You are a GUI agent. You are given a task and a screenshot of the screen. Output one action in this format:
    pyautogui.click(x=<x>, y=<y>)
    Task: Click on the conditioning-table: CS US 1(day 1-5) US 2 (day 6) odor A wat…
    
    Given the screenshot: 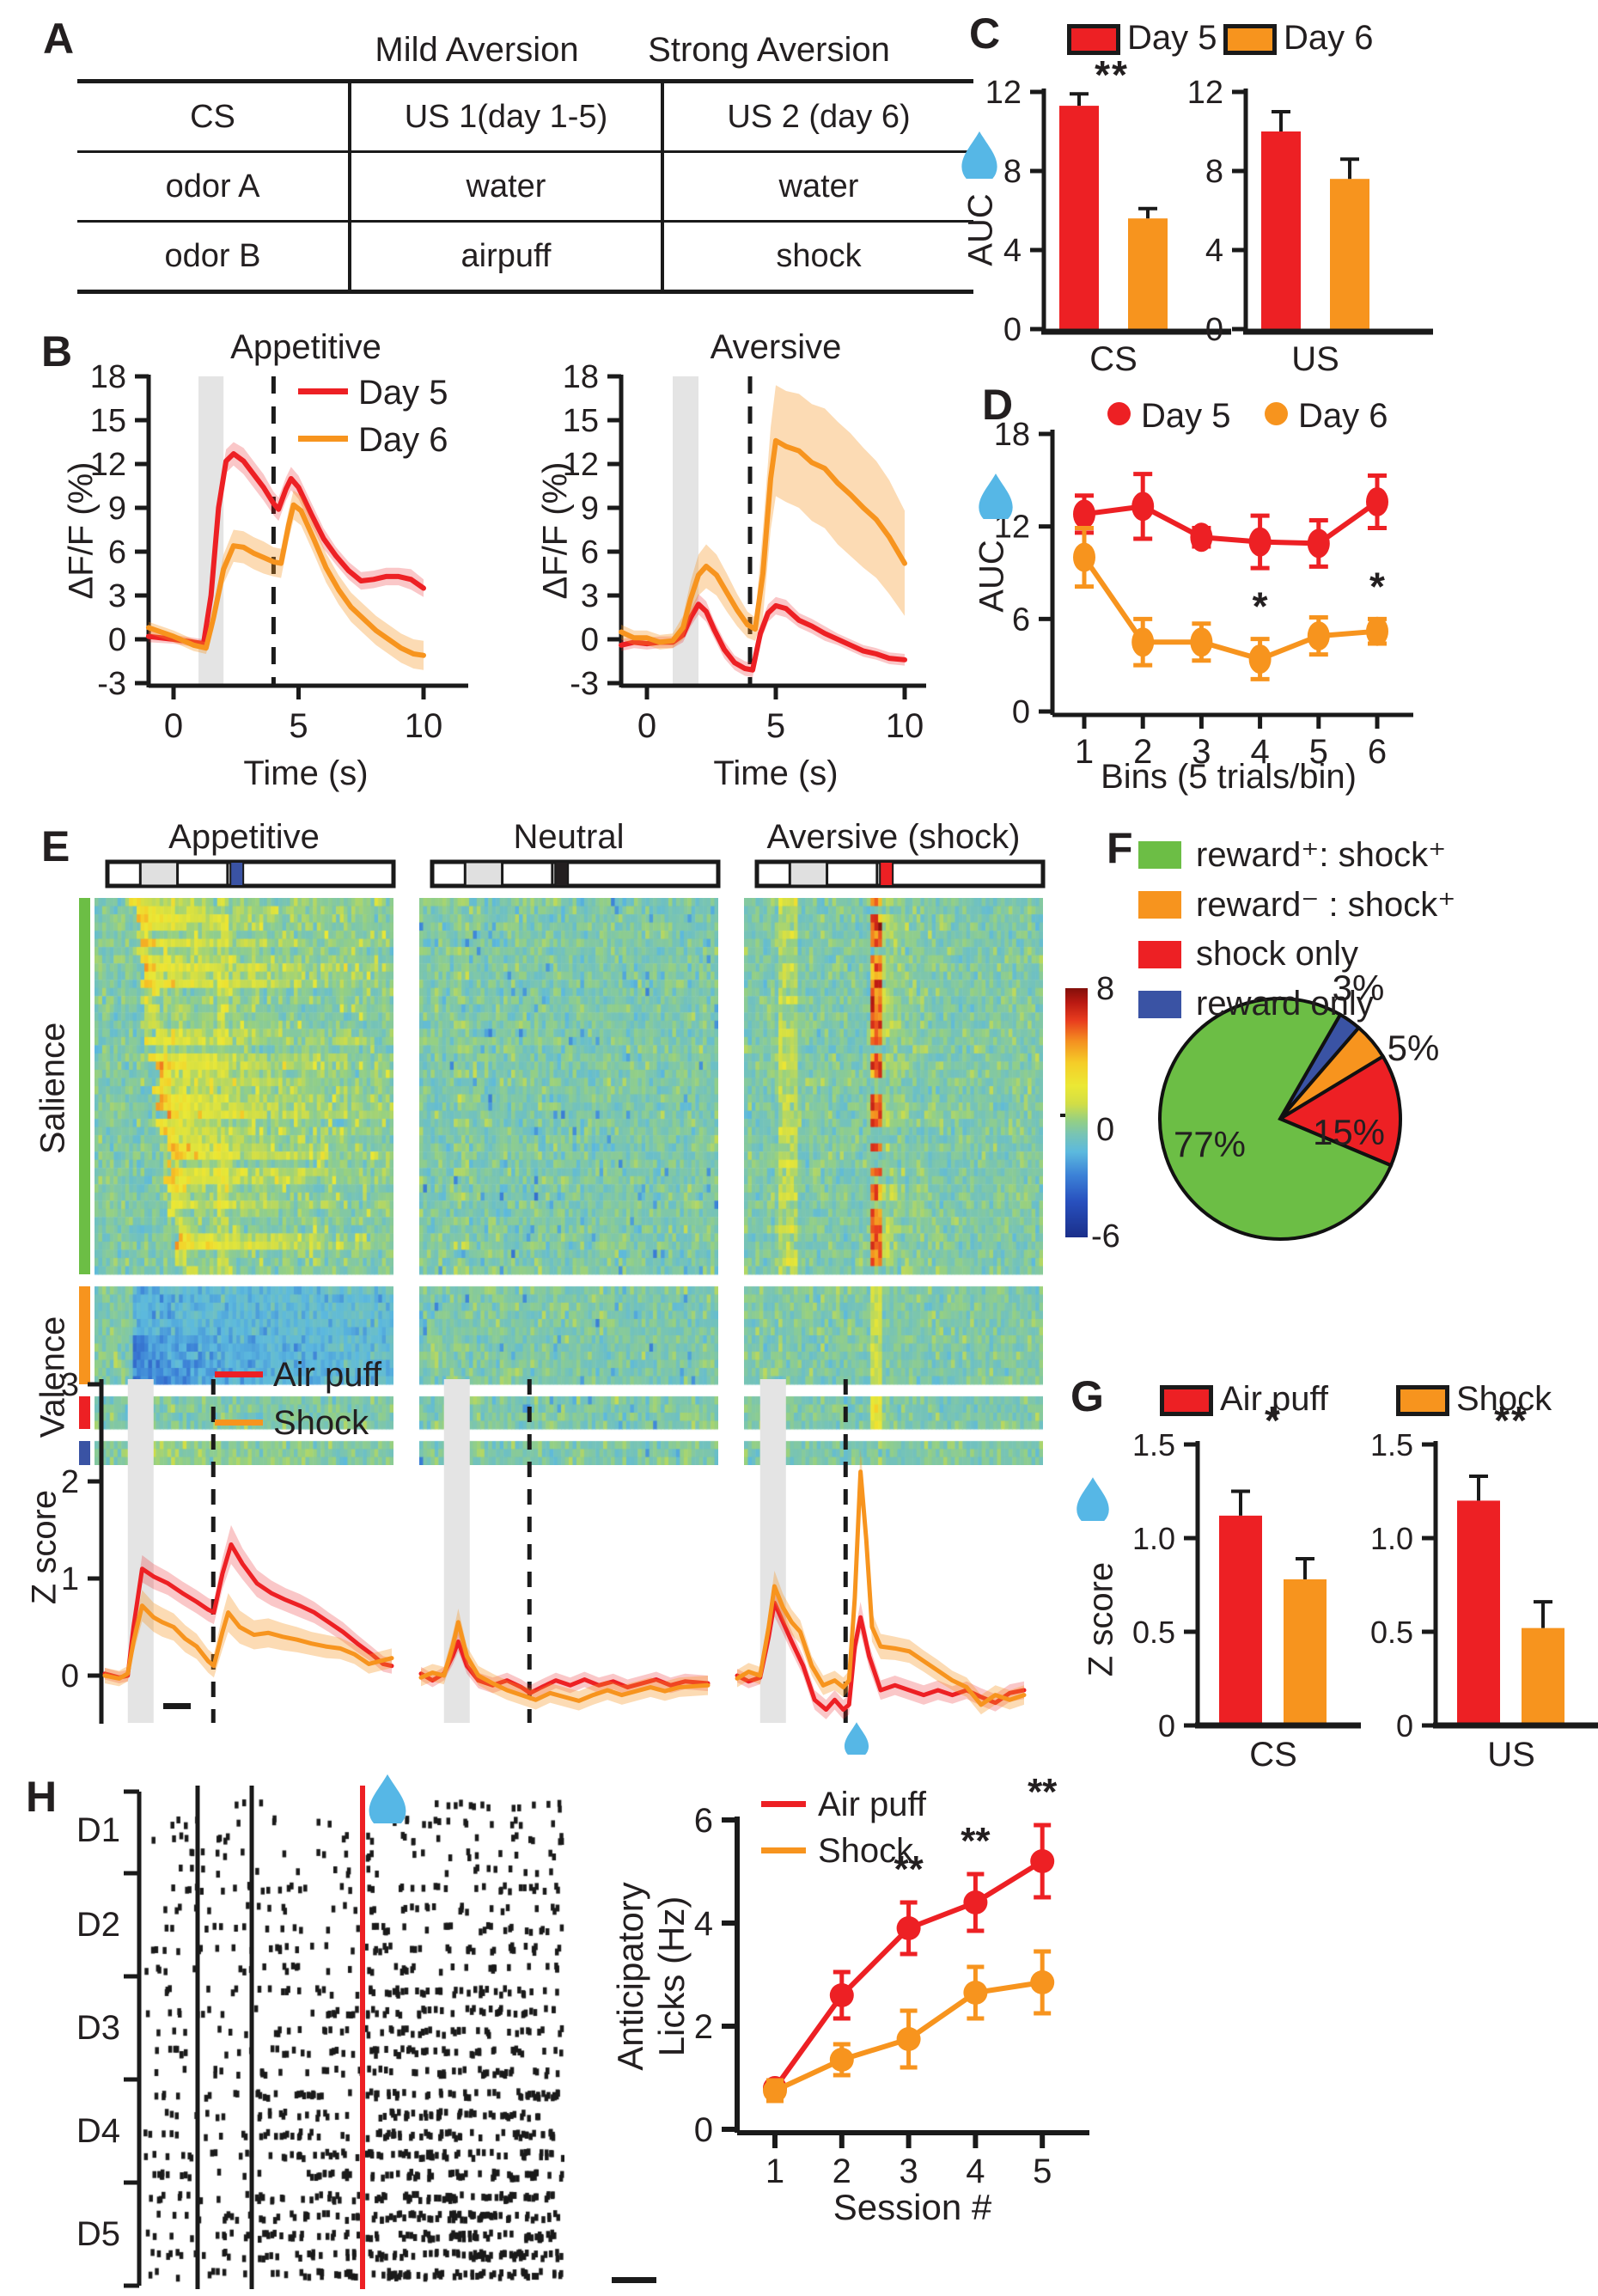 What is the action you would take?
    pyautogui.click(x=525, y=186)
    